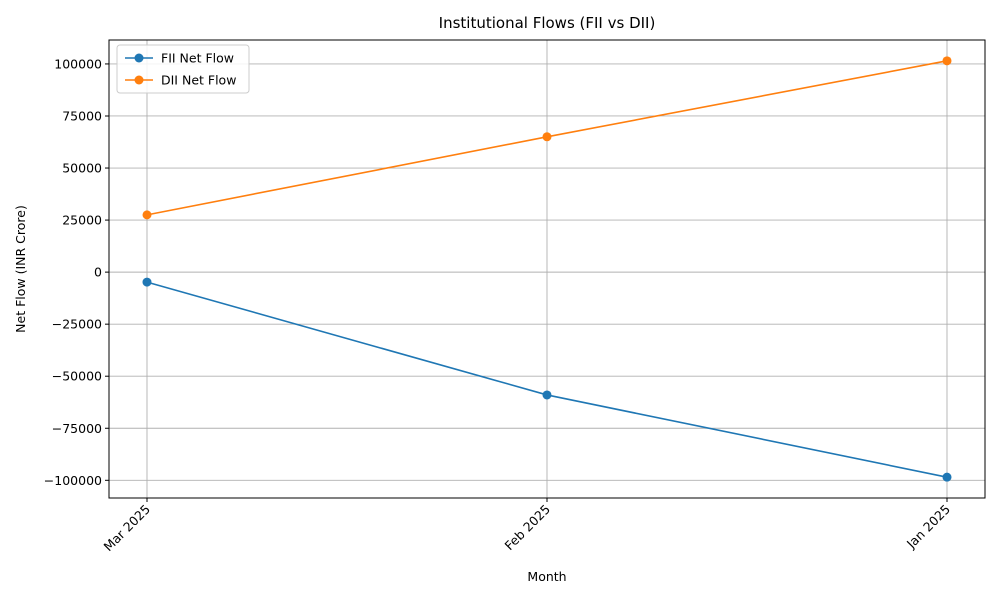  What do you see at coordinates (546, 576) in the screenshot?
I see `x-axis-label: Month` at bounding box center [546, 576].